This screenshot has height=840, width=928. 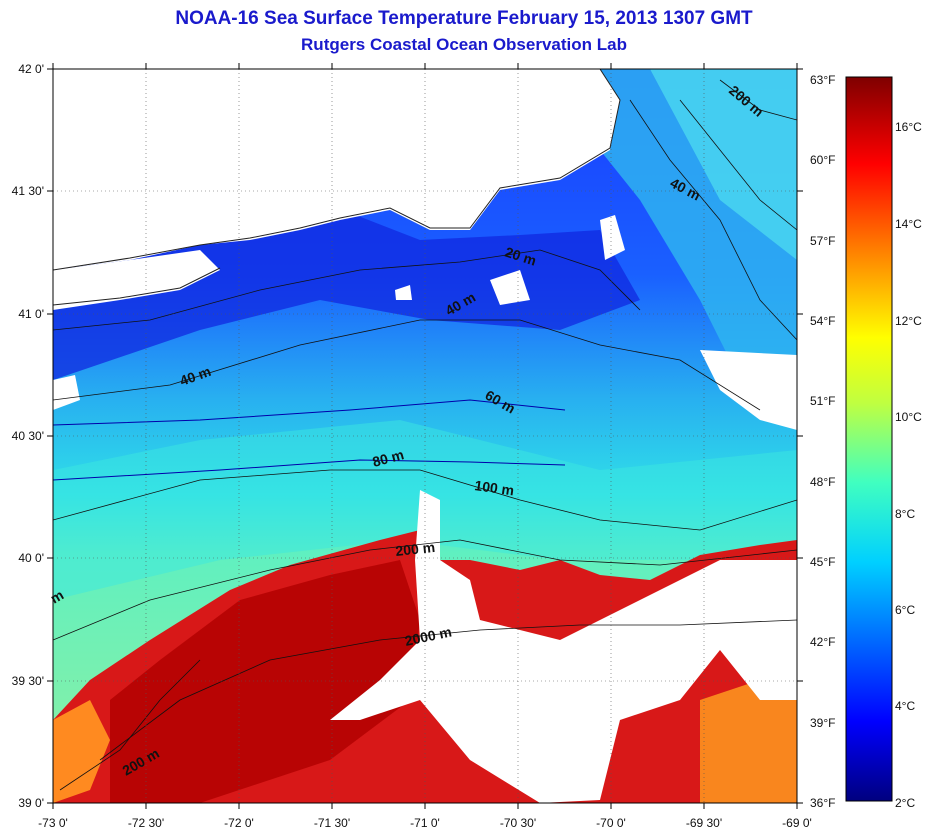 I want to click on lon-label: -73 0', so click(x=53, y=823).